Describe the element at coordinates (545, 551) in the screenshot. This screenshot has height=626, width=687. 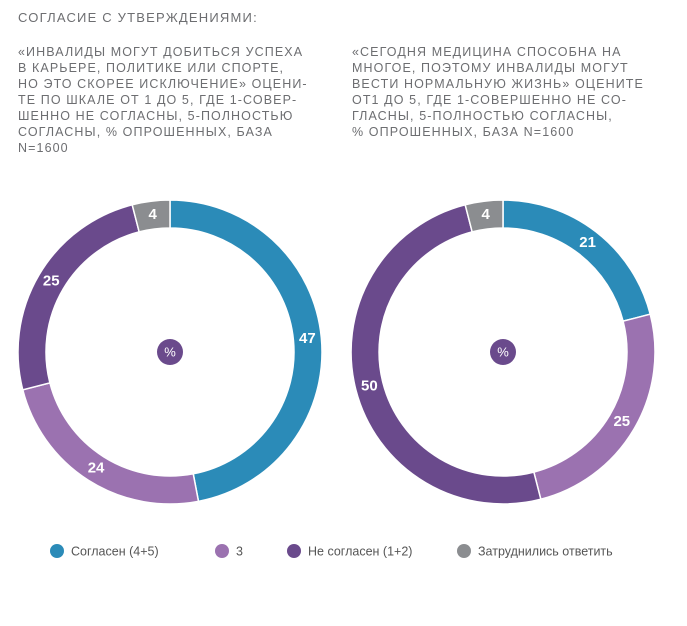
I see `legend-label: Затруднились ответить` at that location.